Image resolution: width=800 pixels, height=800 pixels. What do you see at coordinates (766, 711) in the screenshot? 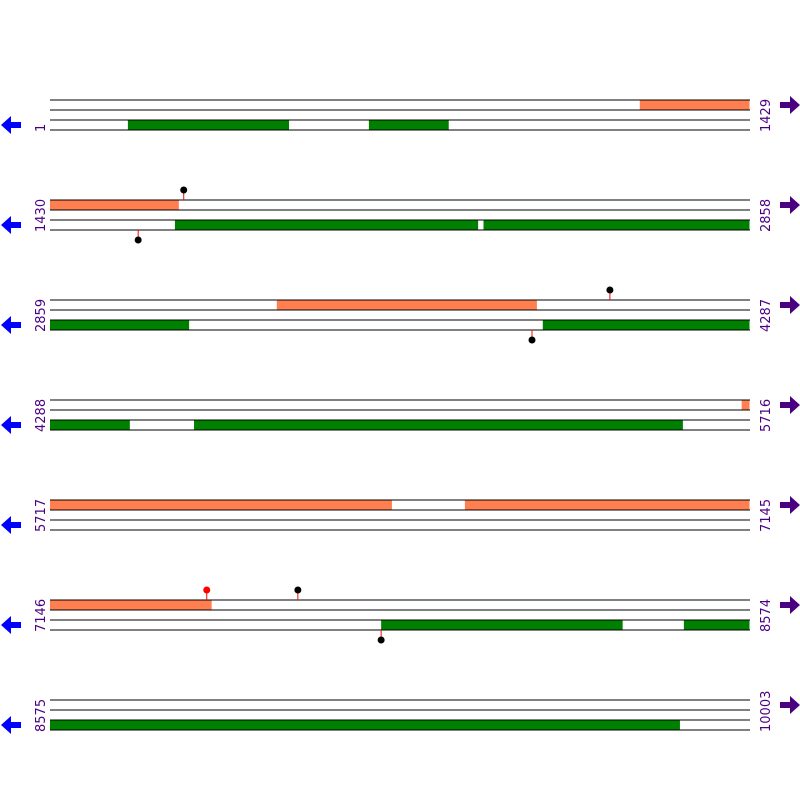
I see `end-label: 10003` at bounding box center [766, 711].